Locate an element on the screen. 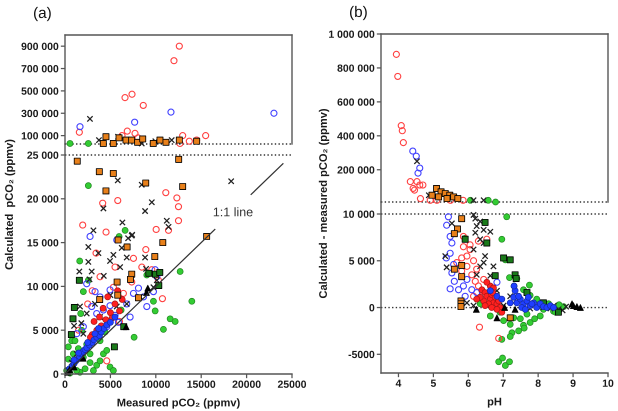 This screenshot has width=618, height=411. y-tick-label: 300 000 is located at coordinates (39, 114).